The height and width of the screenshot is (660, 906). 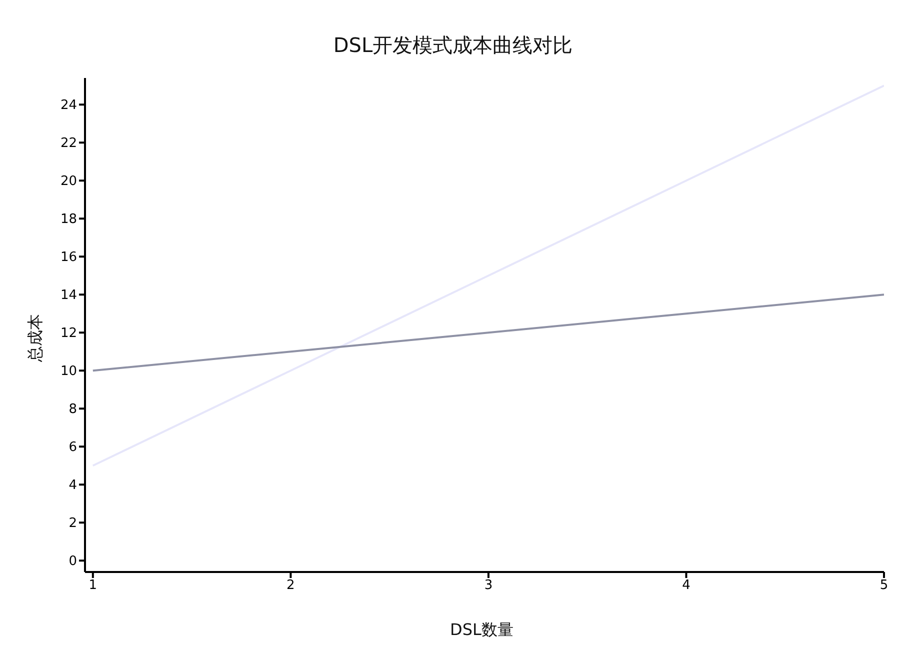 What do you see at coordinates (68, 182) in the screenshot?
I see `y-tick-label: 20` at bounding box center [68, 182].